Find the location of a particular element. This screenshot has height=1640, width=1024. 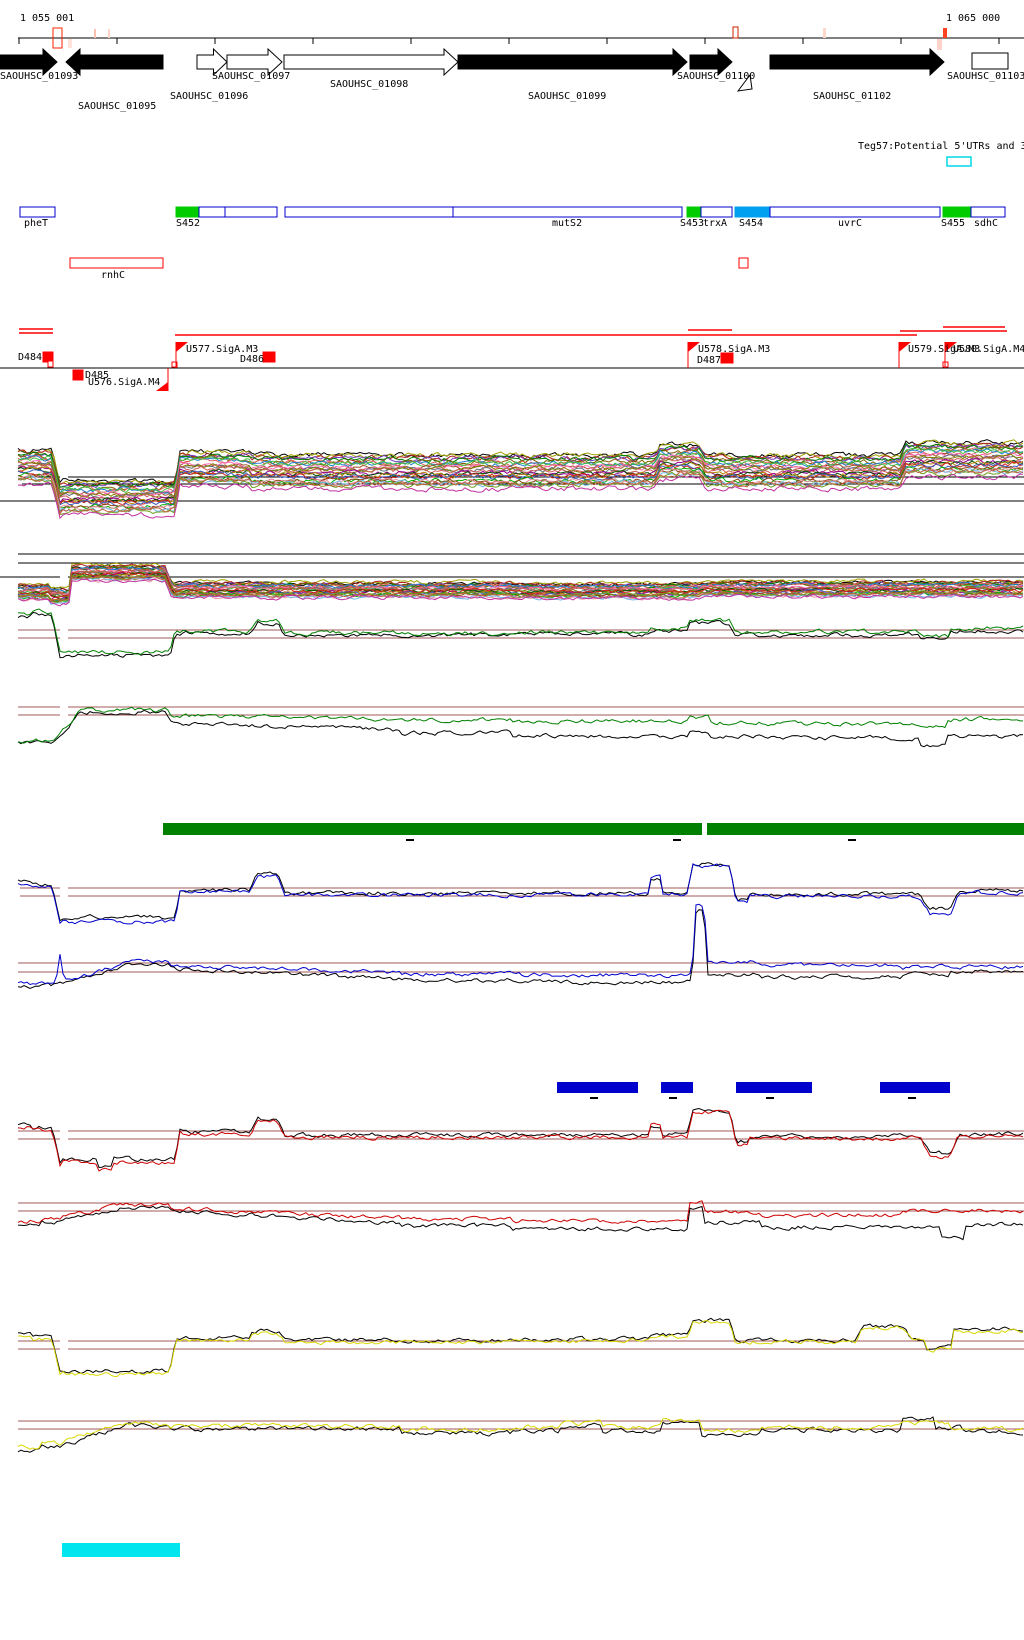

feature-small-red-box is located at coordinates (743, 263).